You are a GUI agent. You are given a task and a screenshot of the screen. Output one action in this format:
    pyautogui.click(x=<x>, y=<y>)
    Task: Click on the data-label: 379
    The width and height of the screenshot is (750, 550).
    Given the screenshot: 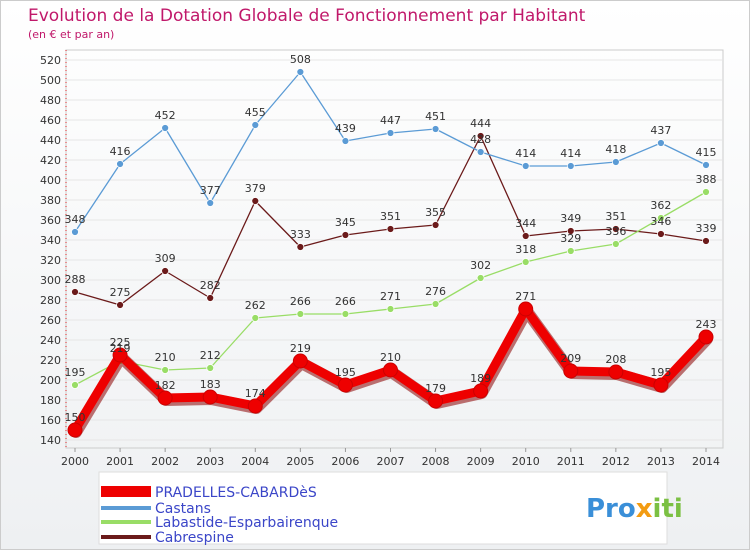 What is the action you would take?
    pyautogui.click(x=255, y=188)
    